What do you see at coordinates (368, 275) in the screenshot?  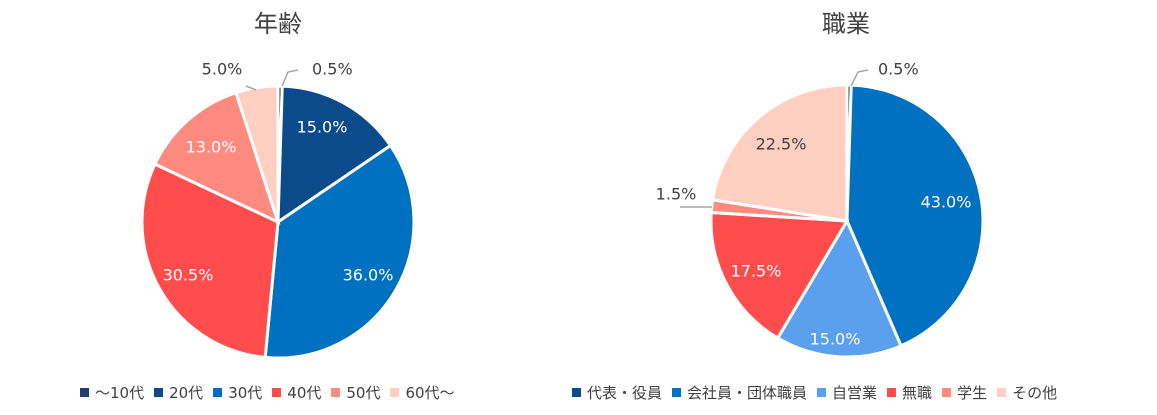 I see `age-data-label-2: 36.0%` at bounding box center [368, 275].